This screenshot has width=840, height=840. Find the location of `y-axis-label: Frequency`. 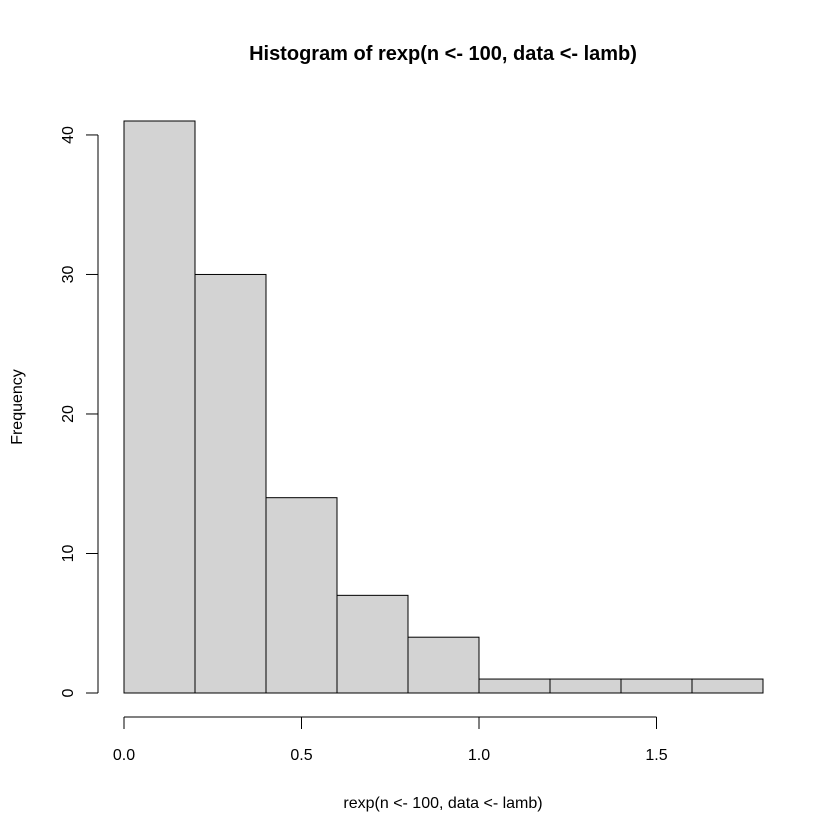

y-axis-label: Frequency is located at coordinates (17, 407).